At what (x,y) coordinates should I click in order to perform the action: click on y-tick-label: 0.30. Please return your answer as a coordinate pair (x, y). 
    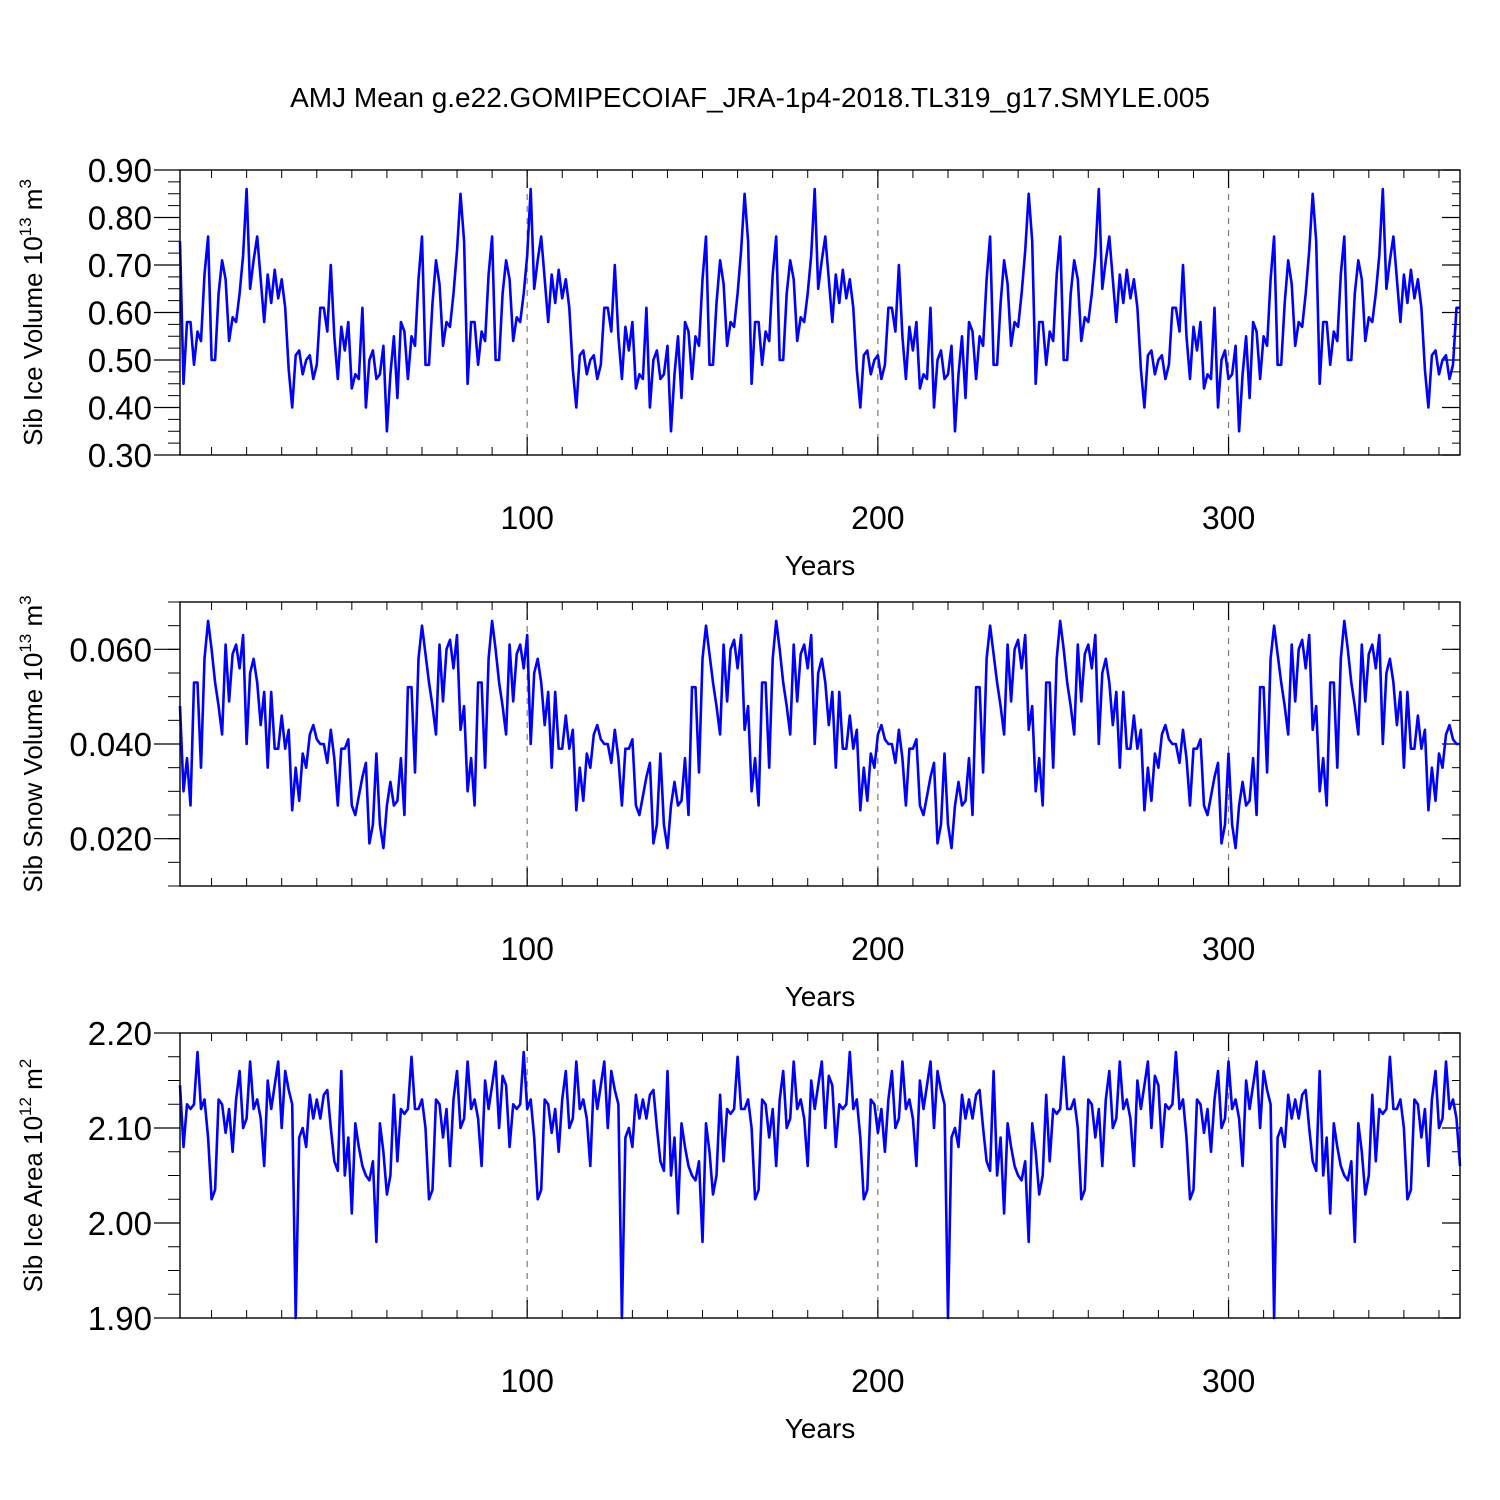
    Looking at the image, I should click on (120, 455).